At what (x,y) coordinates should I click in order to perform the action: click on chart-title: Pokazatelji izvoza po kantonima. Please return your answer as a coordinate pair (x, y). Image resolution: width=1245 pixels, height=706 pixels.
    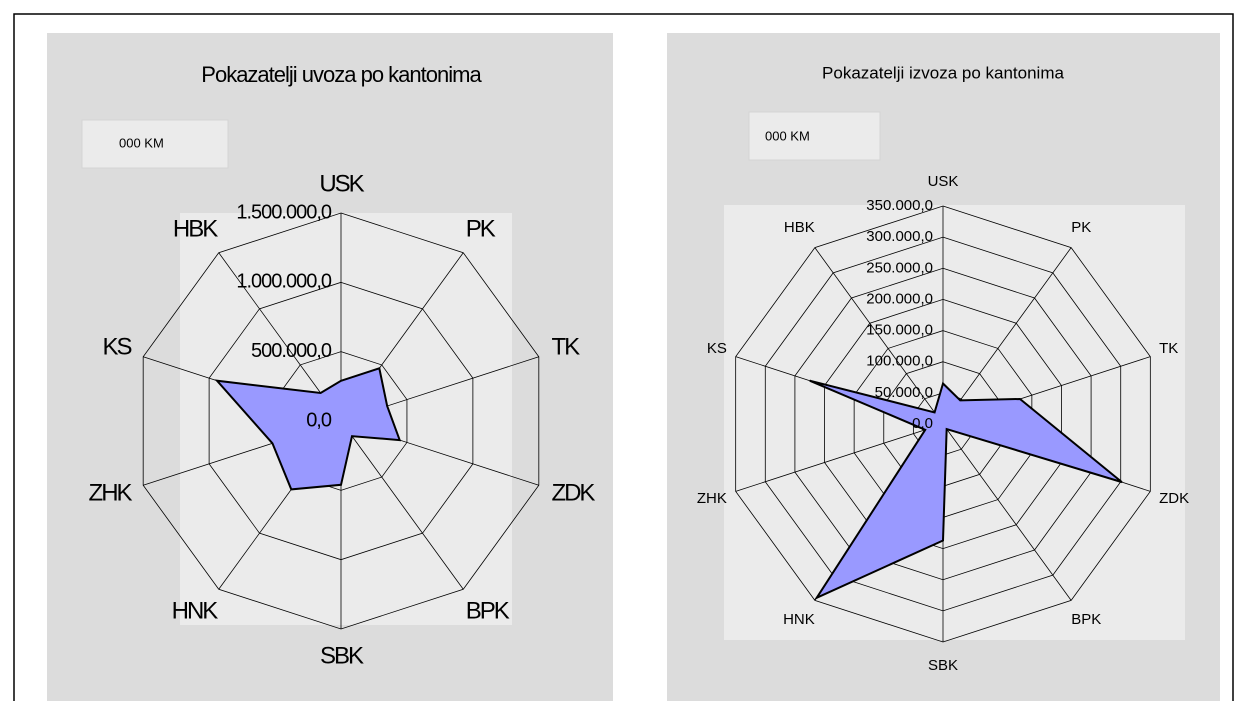
    Looking at the image, I should click on (943, 72).